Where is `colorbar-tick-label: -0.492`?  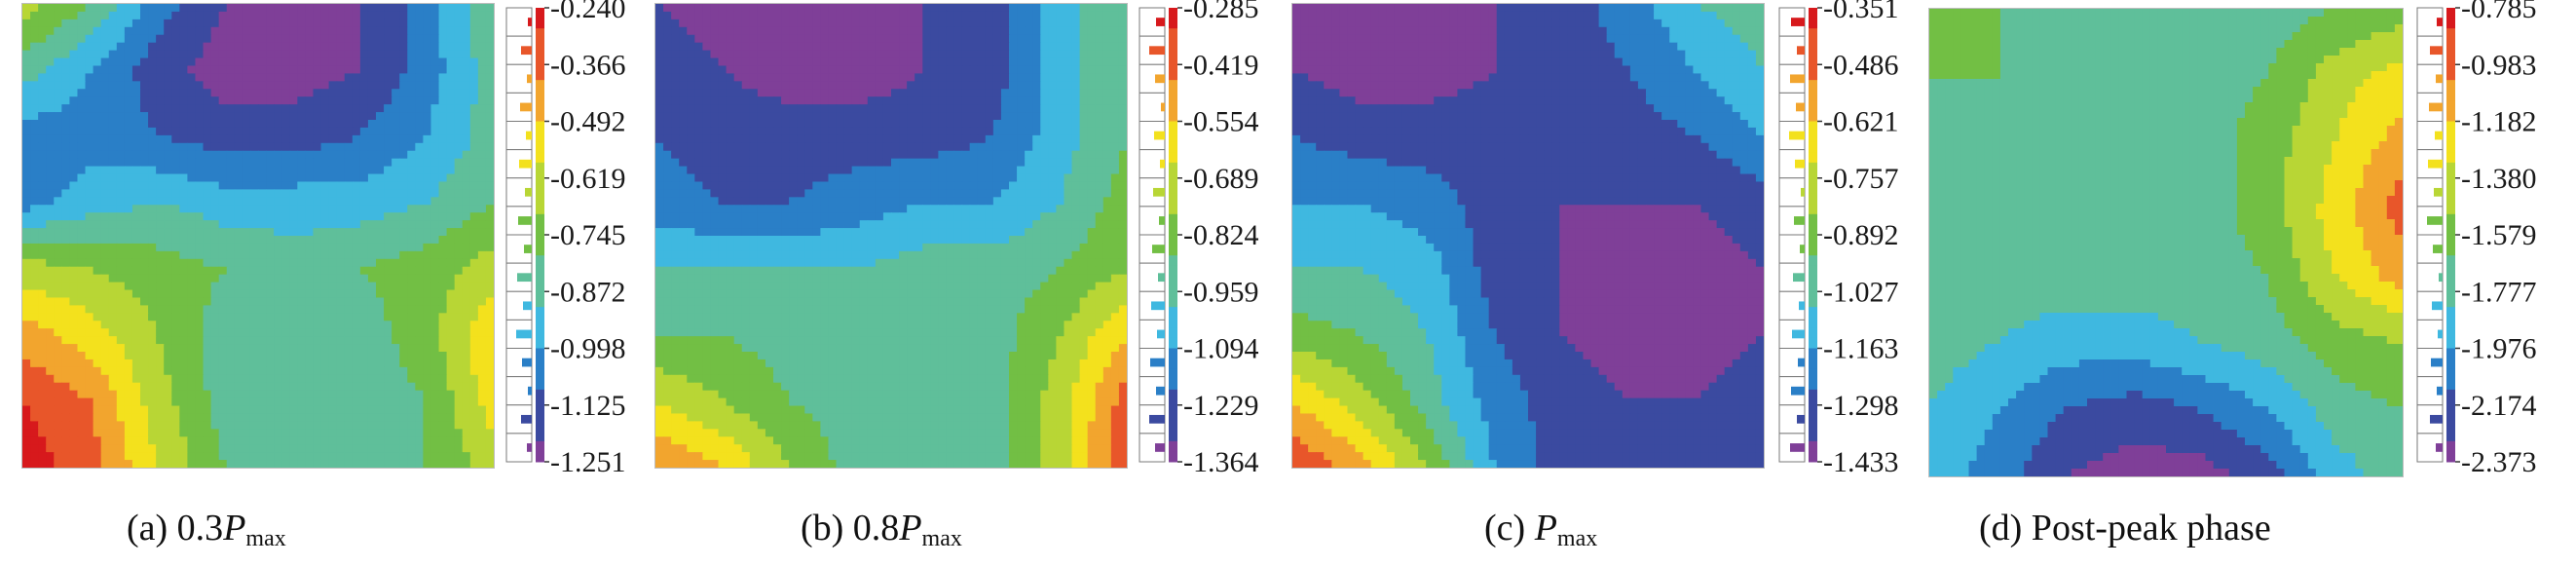
colorbar-tick-label: -0.492 is located at coordinates (588, 122).